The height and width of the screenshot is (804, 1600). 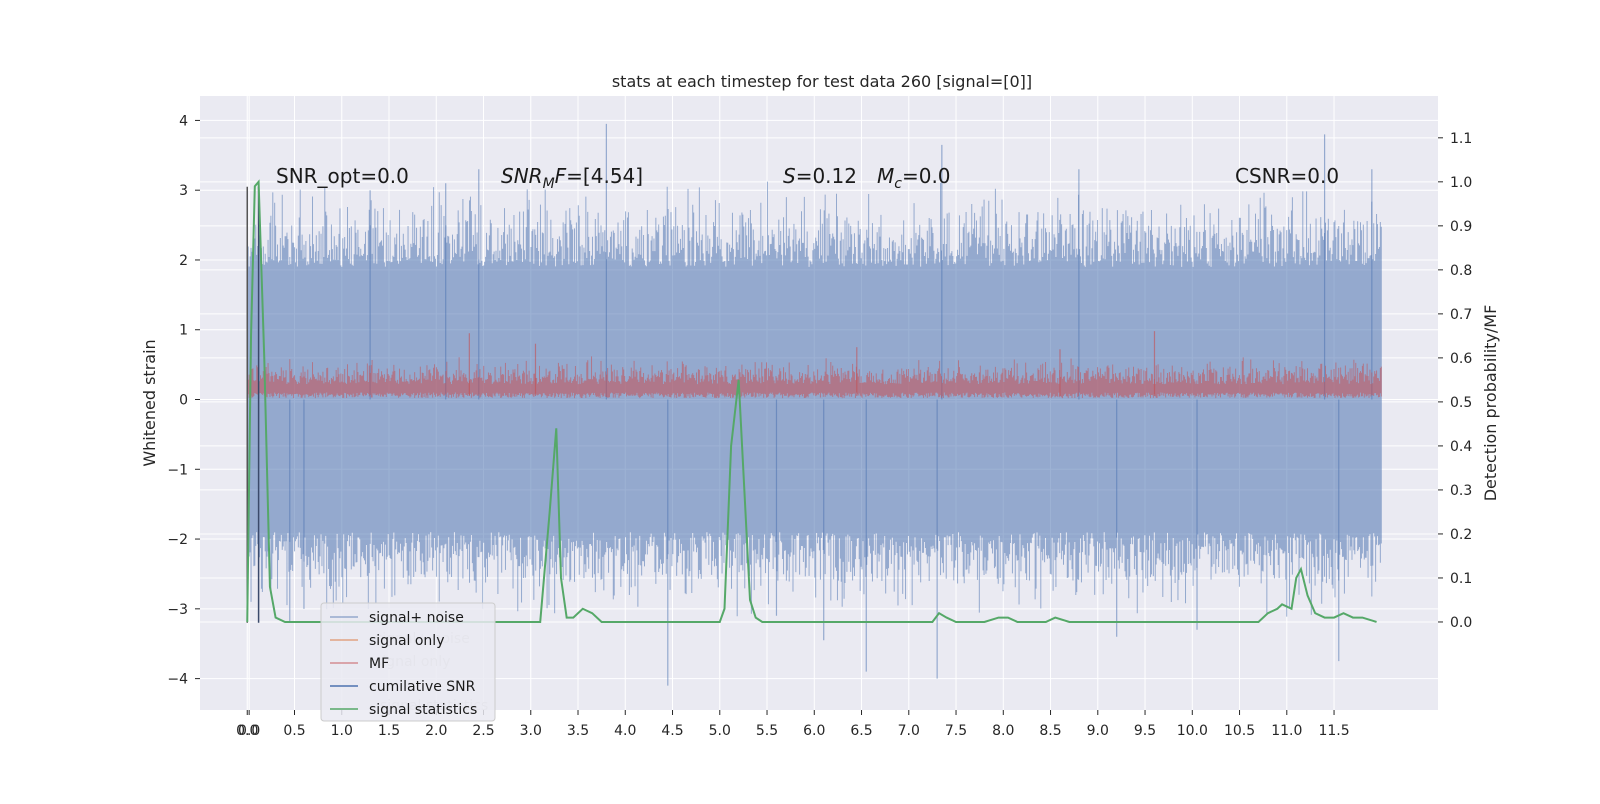 I want to click on y-axis-right: 1.1 1.0 0.9 0.8 0.7 0.6 0.5 0.4 0.3 0.2 0.1 0.0, so click(x=1455, y=381).